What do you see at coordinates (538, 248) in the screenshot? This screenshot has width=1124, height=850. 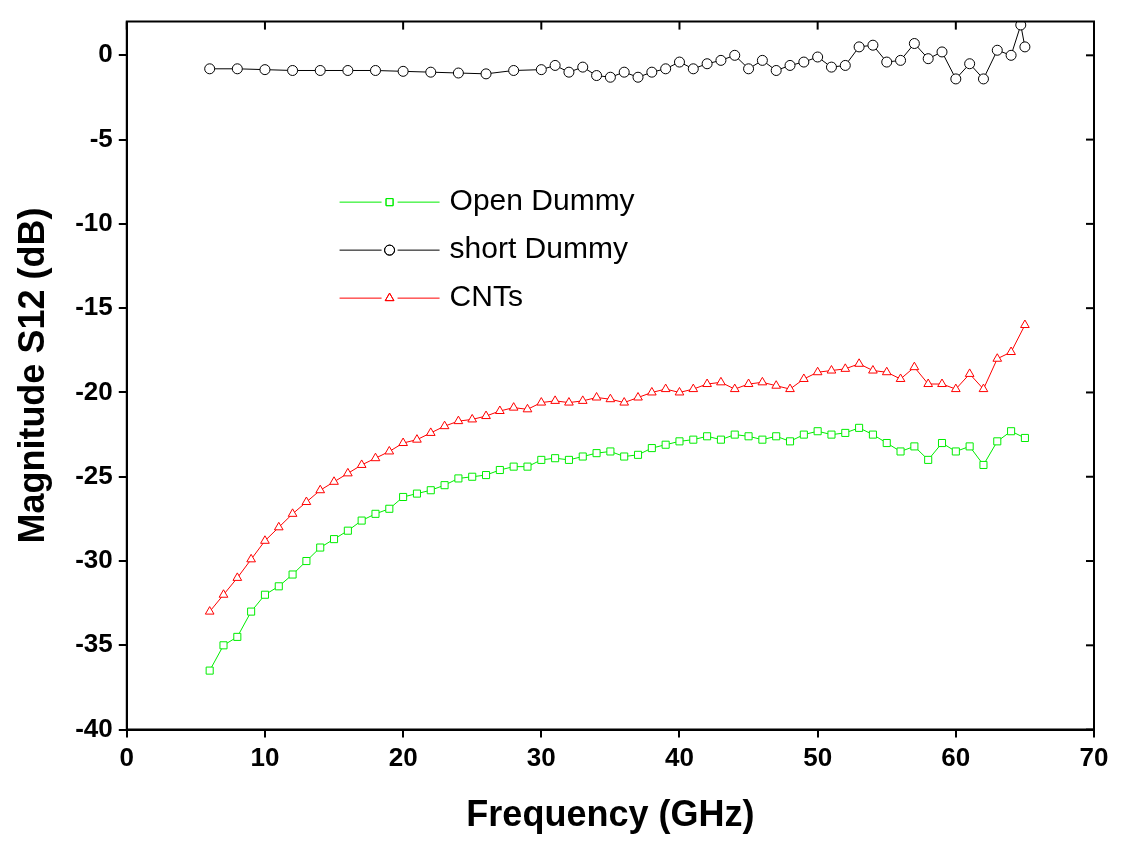 I see `legend-label: short Dummy` at bounding box center [538, 248].